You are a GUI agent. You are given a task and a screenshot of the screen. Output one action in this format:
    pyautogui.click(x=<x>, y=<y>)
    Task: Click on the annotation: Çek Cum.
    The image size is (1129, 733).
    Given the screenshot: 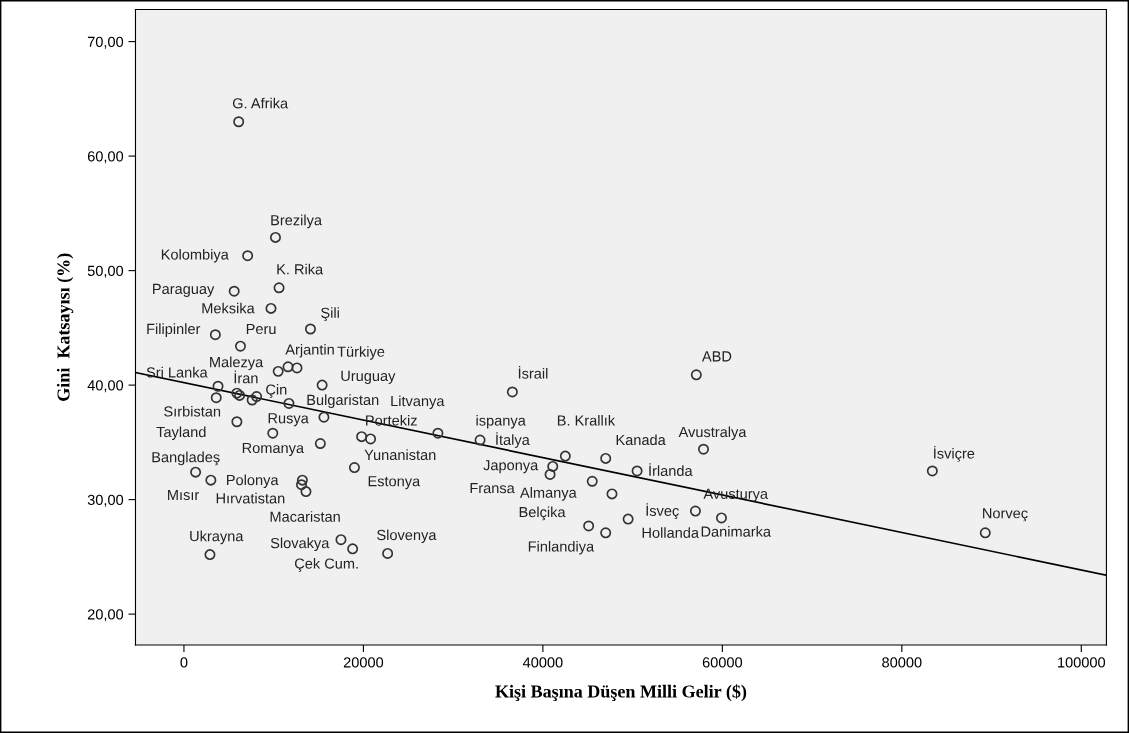 What is the action you would take?
    pyautogui.click(x=326, y=565)
    